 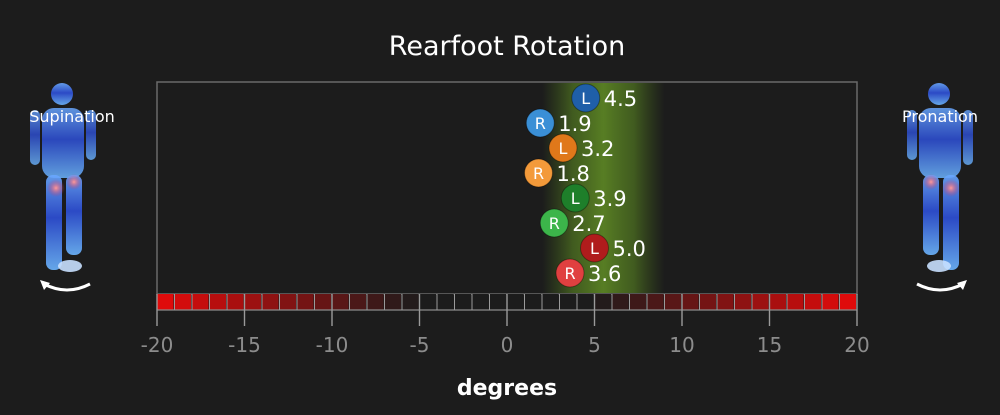 What do you see at coordinates (856, 345) in the screenshot?
I see `tick-label: 20` at bounding box center [856, 345].